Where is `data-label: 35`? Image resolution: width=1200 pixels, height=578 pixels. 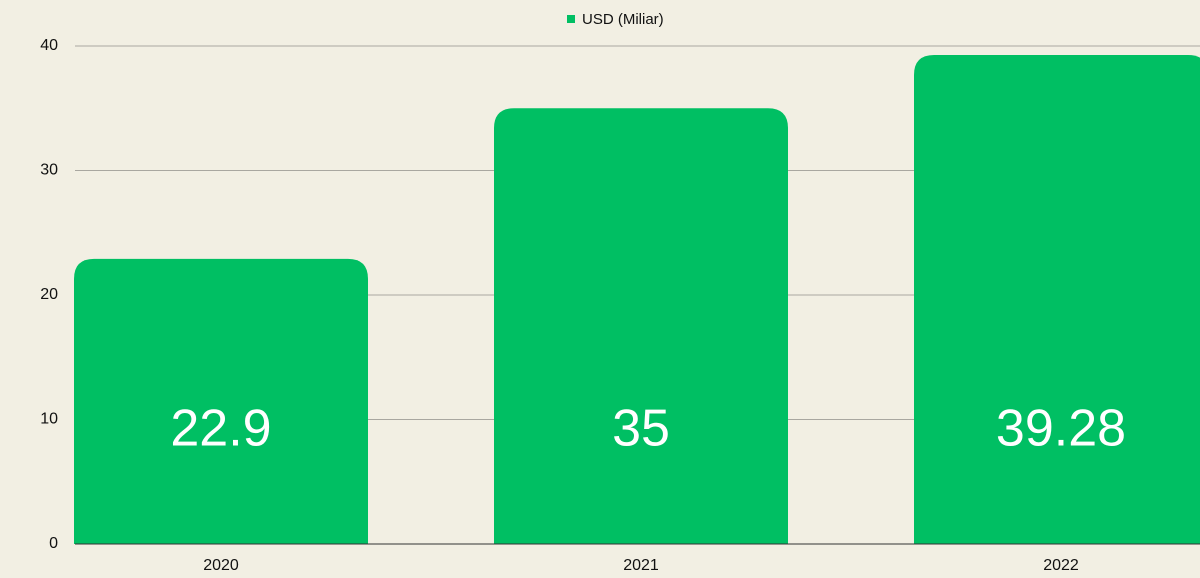 data-label: 35 is located at coordinates (641, 429).